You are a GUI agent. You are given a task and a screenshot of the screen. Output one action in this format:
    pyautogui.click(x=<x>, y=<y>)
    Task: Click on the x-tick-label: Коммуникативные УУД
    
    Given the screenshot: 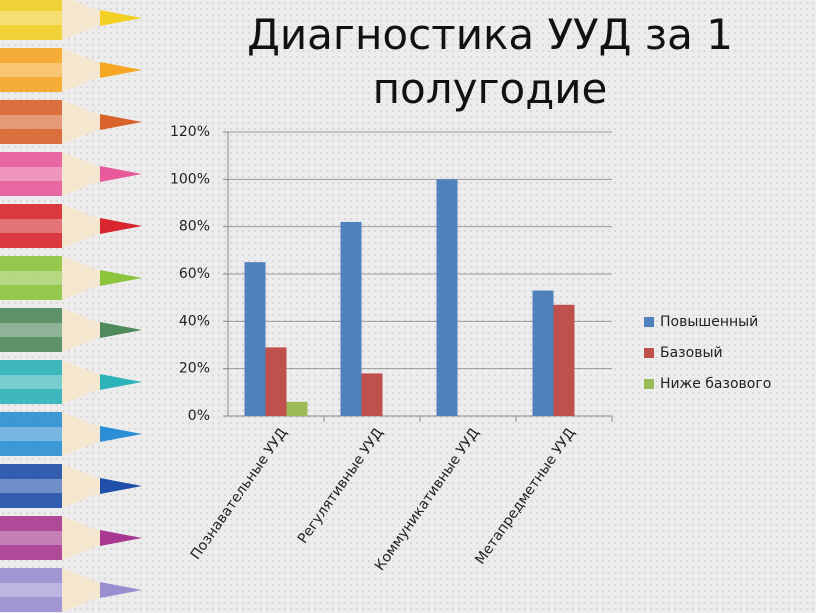 What is the action you would take?
    pyautogui.click(x=427, y=499)
    